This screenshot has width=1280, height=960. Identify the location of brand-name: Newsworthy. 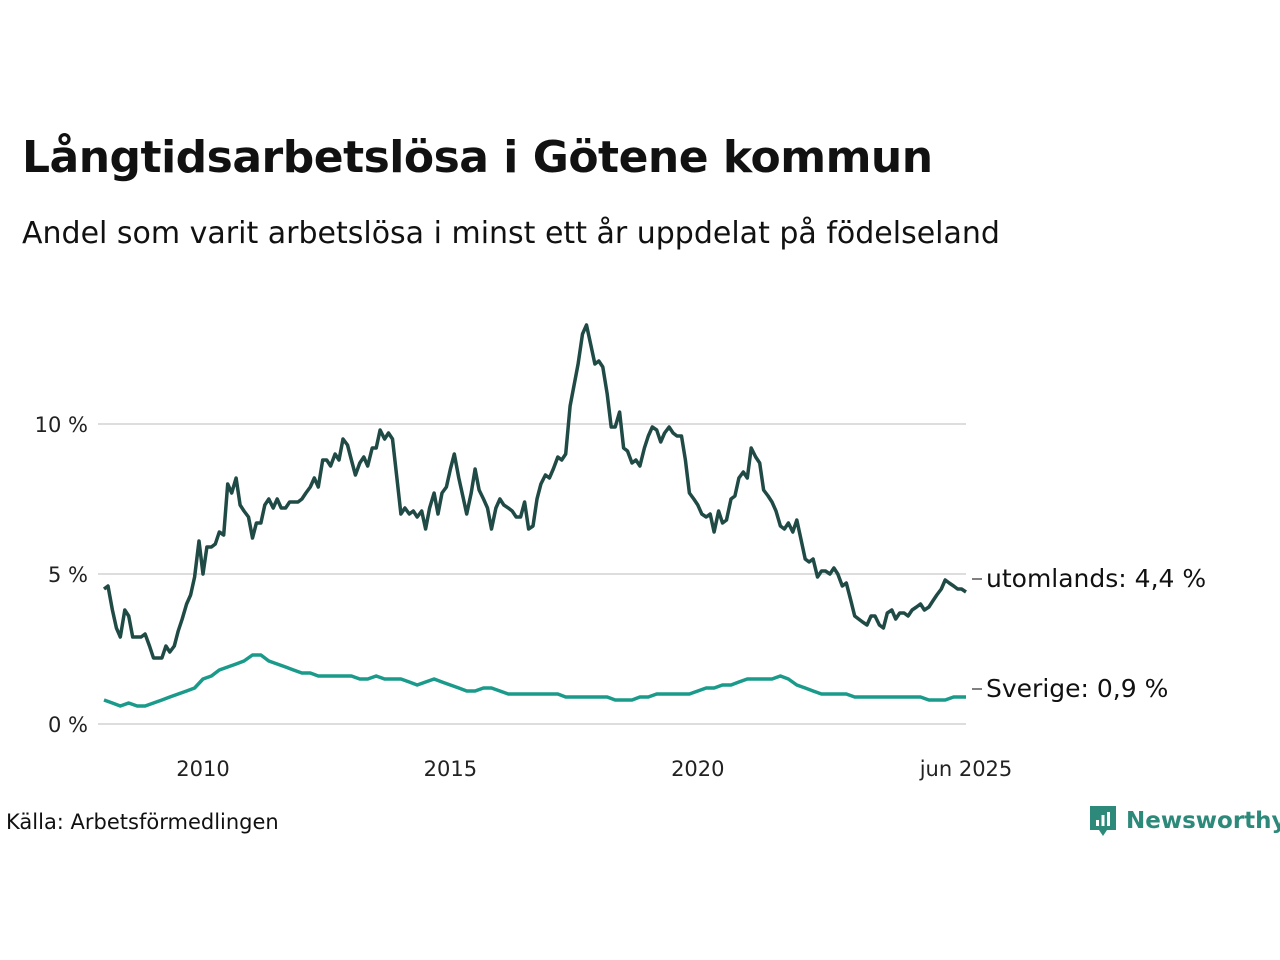
(1203, 821).